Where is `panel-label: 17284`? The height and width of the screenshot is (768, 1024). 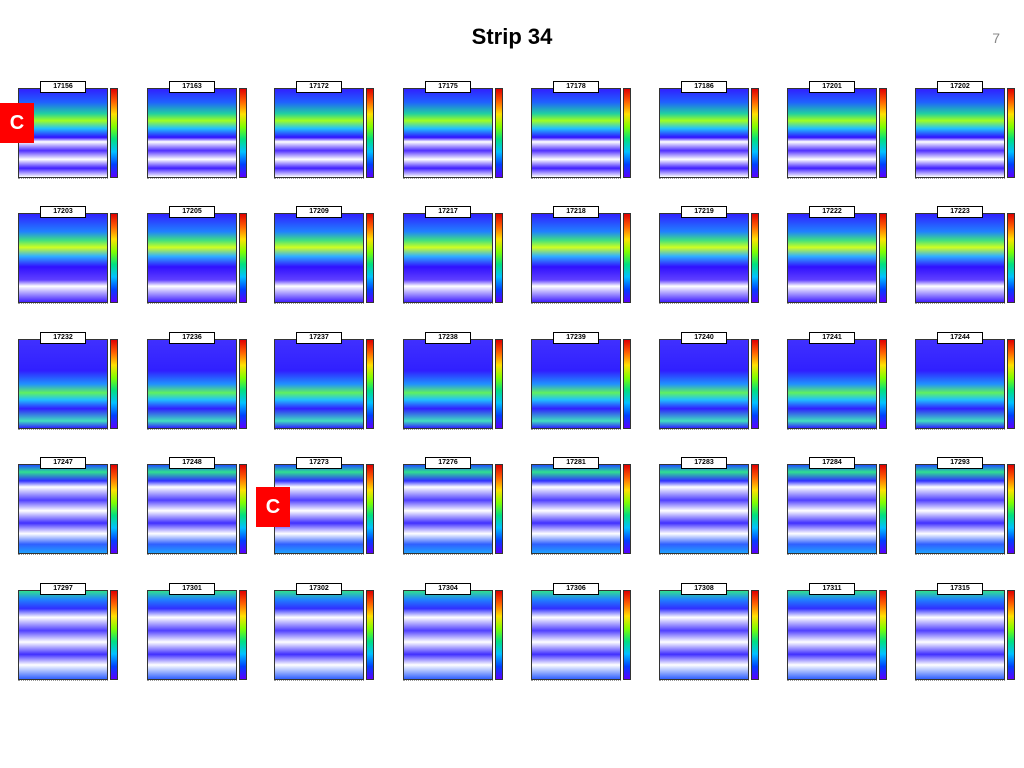 panel-label: 17284 is located at coordinates (832, 463).